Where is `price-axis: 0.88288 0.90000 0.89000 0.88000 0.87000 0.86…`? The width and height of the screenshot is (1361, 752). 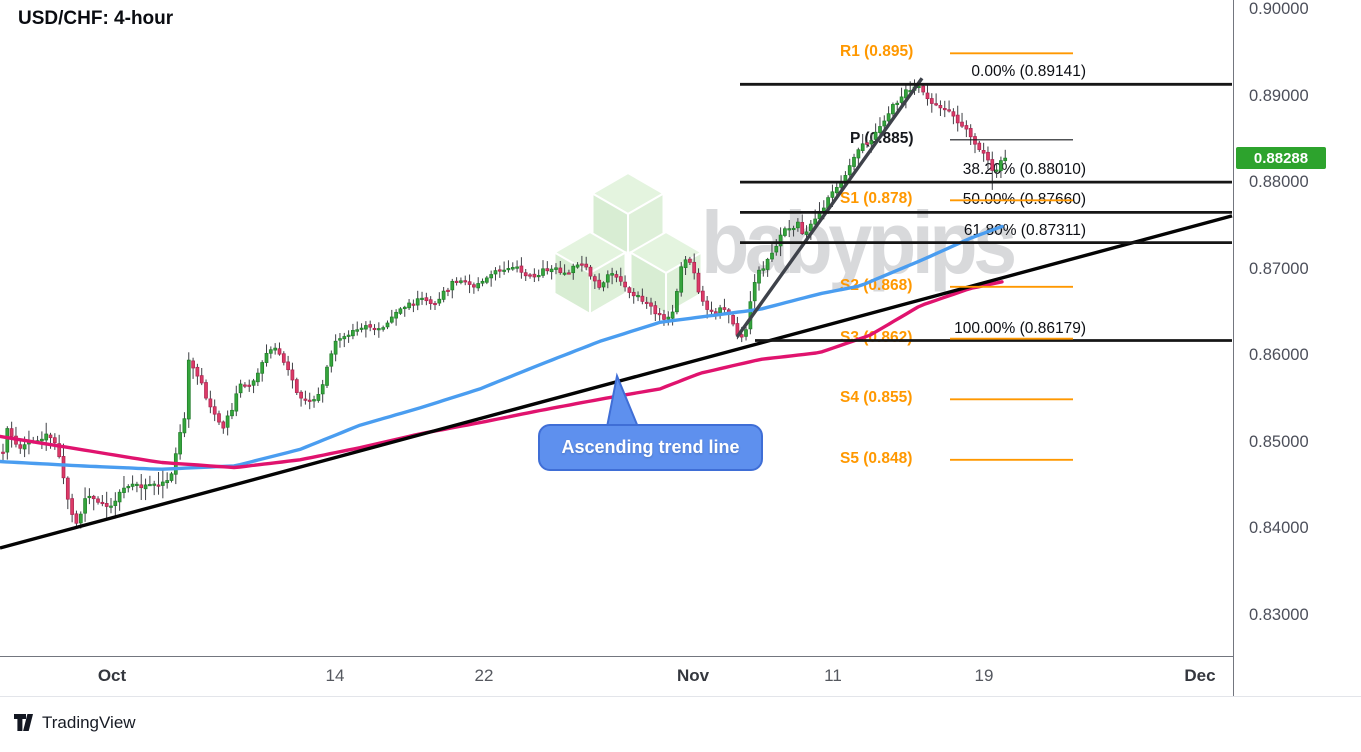 price-axis: 0.88288 0.90000 0.89000 0.88000 0.87000 0.86… is located at coordinates (1297, 348).